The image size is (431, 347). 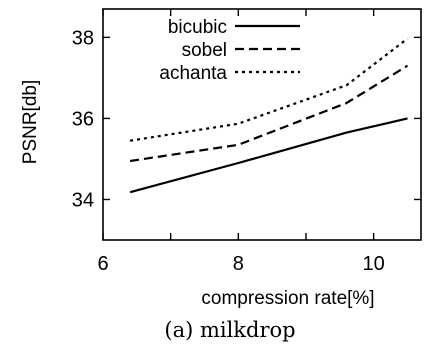 What do you see at coordinates (193, 73) in the screenshot?
I see `legend-label-achanta: achanta` at bounding box center [193, 73].